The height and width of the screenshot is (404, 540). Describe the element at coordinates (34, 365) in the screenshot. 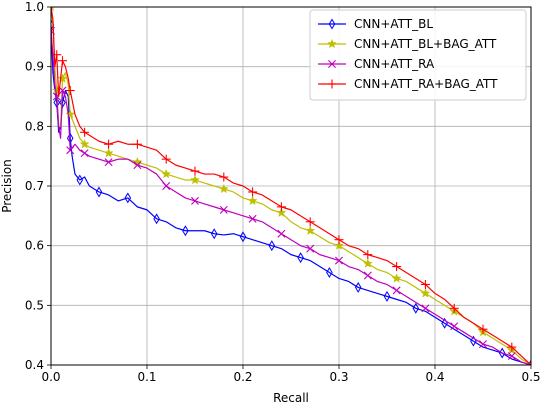

I see `y-tick-label: 0.4` at that location.